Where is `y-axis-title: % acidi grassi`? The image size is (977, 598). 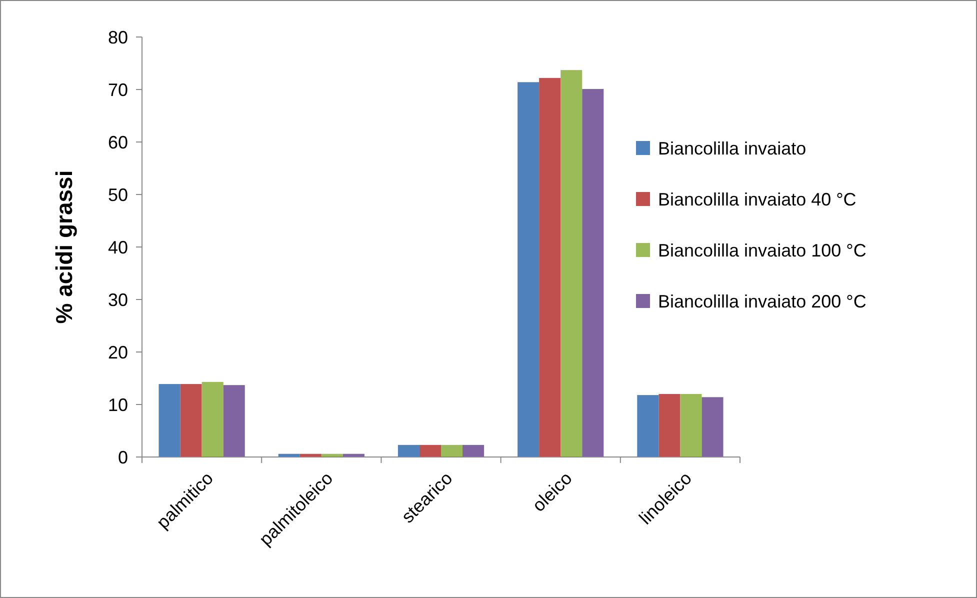 y-axis-title: % acidi grassi is located at coordinates (64, 247).